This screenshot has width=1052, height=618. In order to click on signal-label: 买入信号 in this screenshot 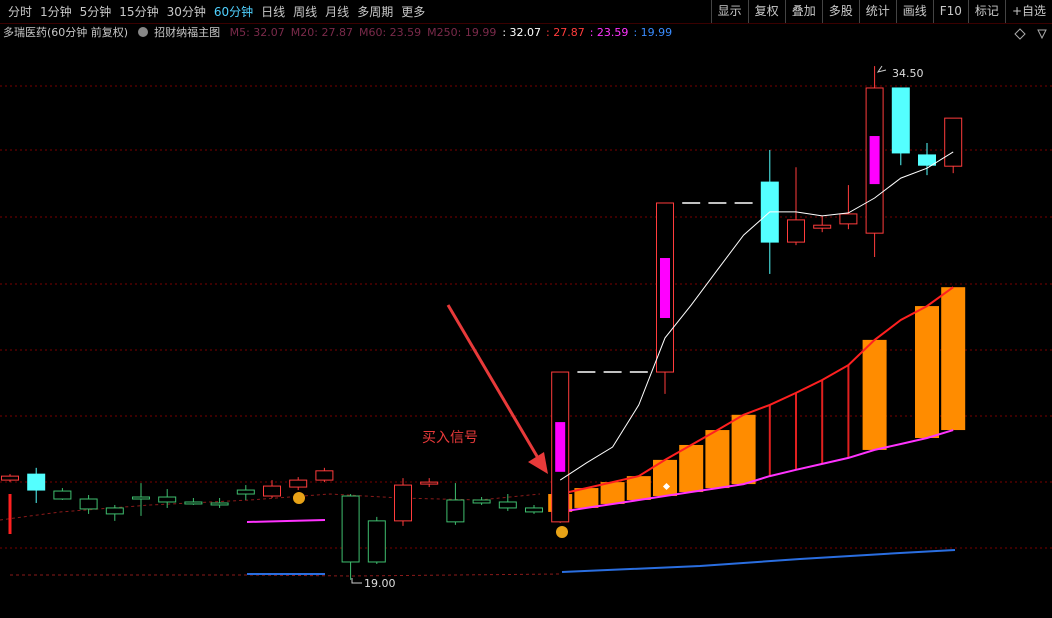, I will do `click(450, 438)`.